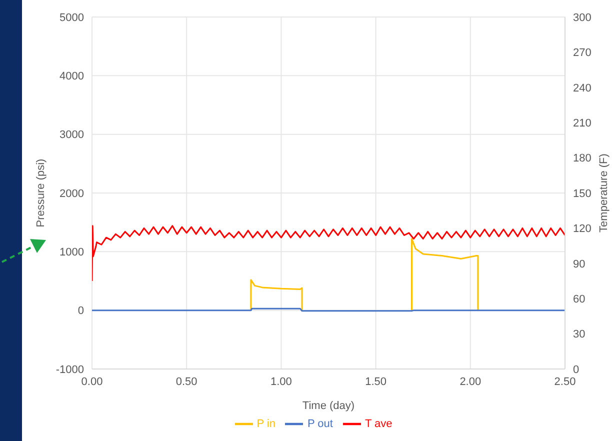 This screenshot has height=441, width=613. Describe the element at coordinates (72, 135) in the screenshot. I see `y-tick-label: 3000` at that location.